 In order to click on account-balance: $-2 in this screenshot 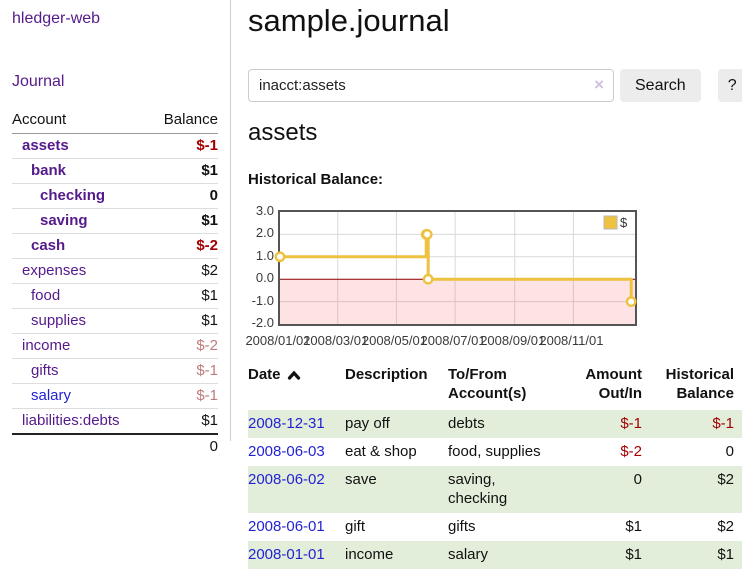, I will do `click(183, 346)`.